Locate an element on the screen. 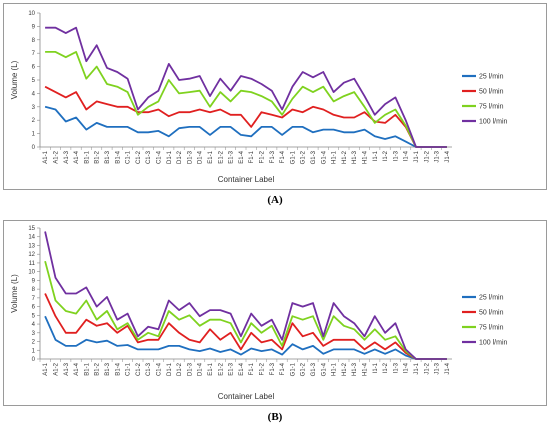  series-line-50-l-min is located at coordinates (245, 116).